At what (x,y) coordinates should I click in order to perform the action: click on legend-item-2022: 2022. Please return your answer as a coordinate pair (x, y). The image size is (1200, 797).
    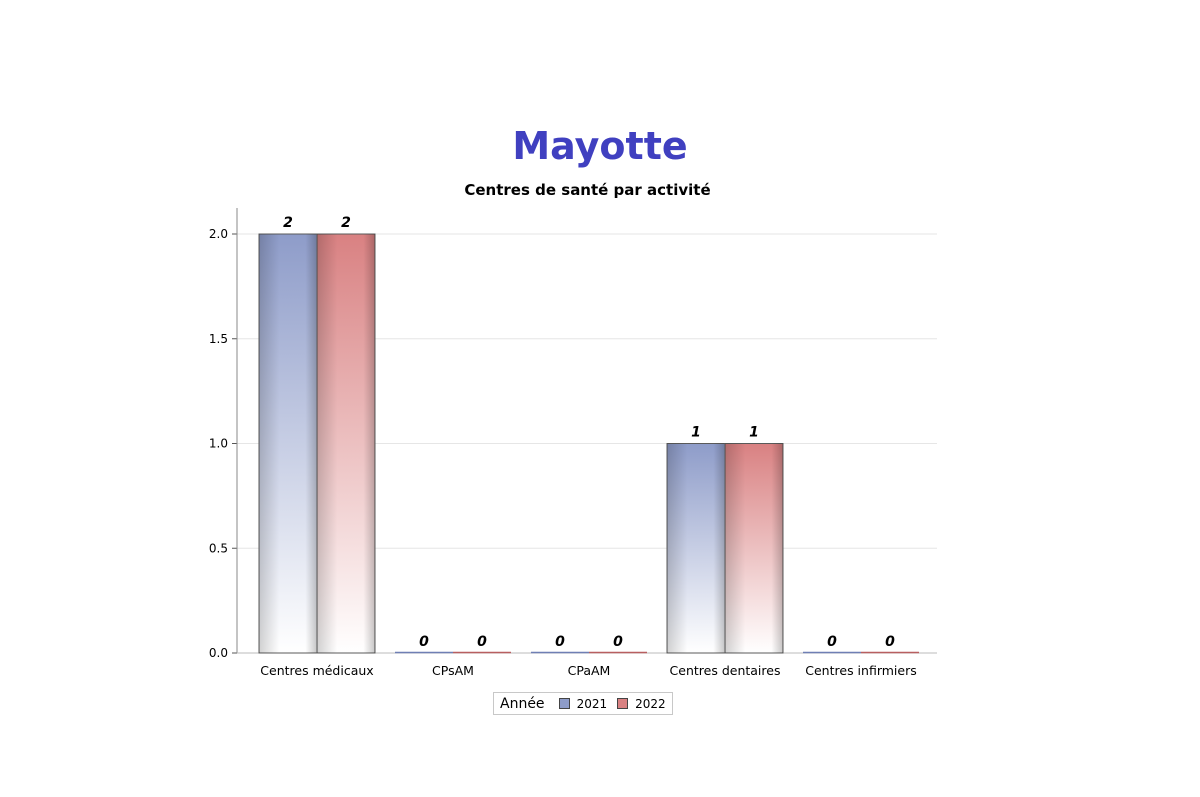
    Looking at the image, I should click on (641, 704).